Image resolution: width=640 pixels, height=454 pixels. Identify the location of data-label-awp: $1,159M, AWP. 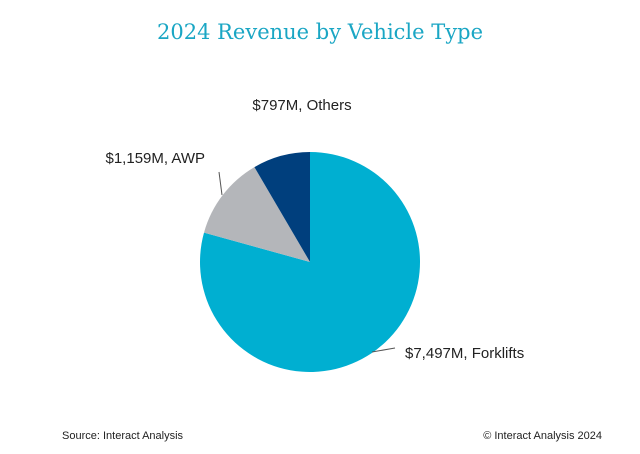
(156, 158).